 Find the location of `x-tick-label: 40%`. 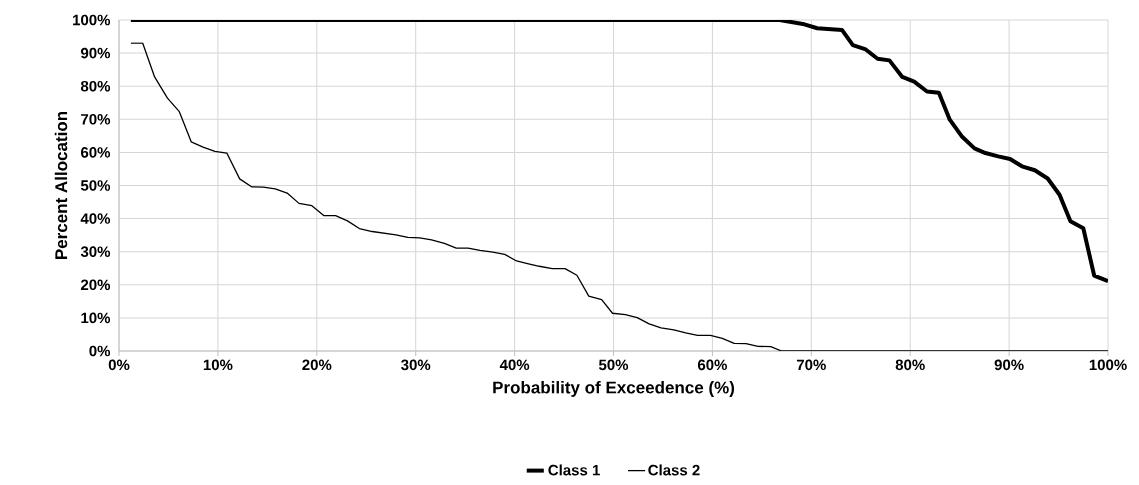

x-tick-label: 40% is located at coordinates (514, 365).